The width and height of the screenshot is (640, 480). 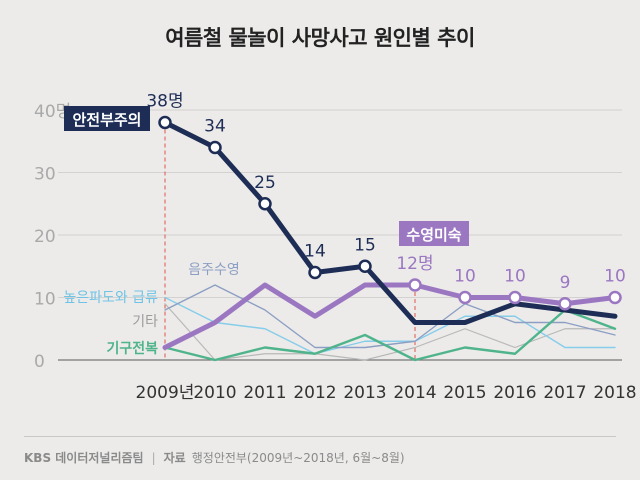 What do you see at coordinates (320, 436) in the screenshot?
I see `footer-divider` at bounding box center [320, 436].